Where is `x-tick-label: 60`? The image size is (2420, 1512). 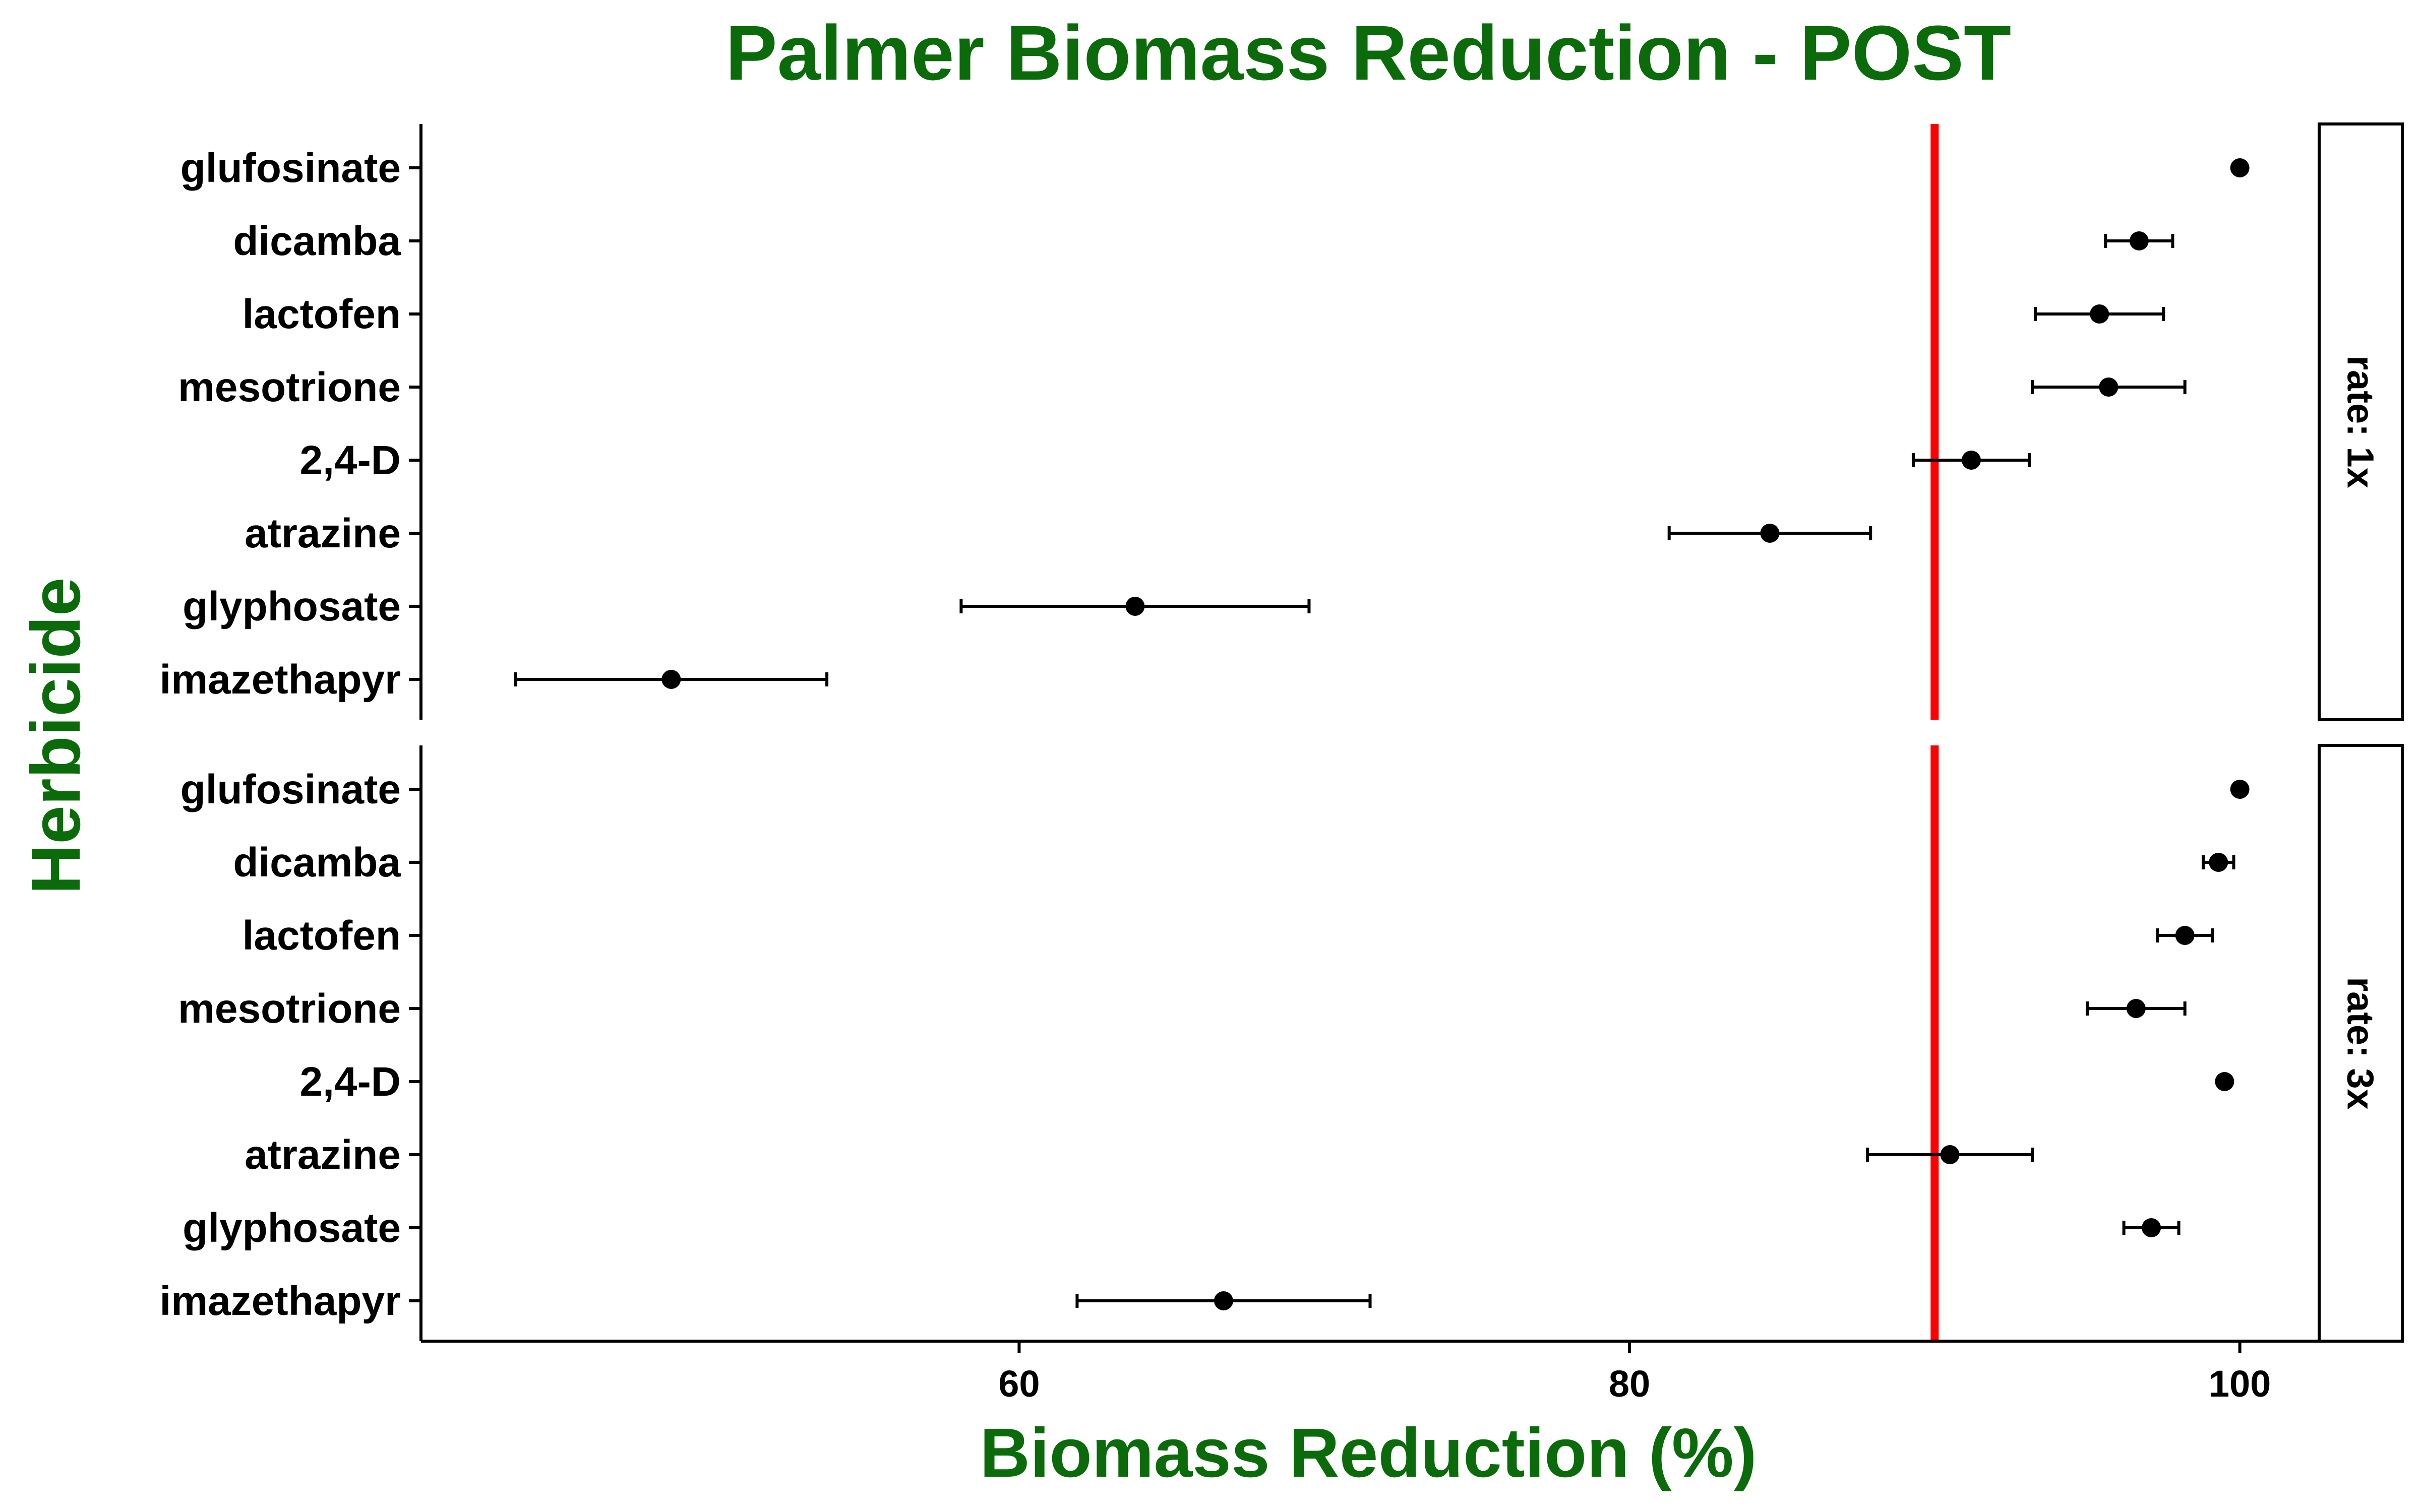
x-tick-label: 60 is located at coordinates (1019, 1384).